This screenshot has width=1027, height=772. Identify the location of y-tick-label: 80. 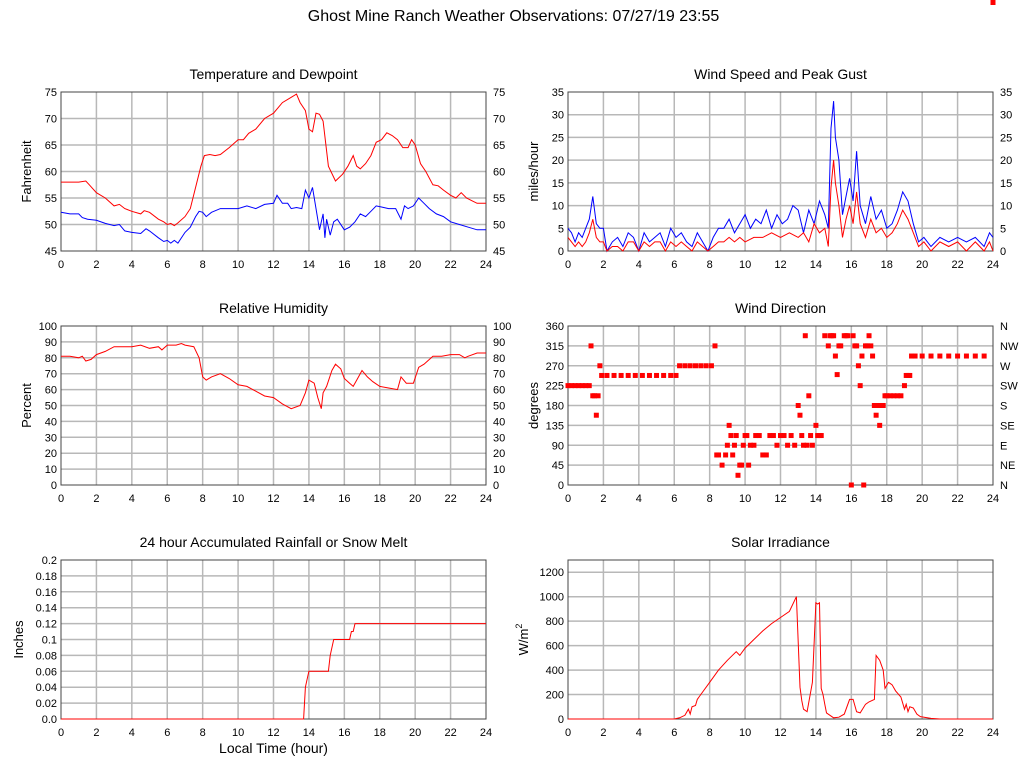
(51, 359).